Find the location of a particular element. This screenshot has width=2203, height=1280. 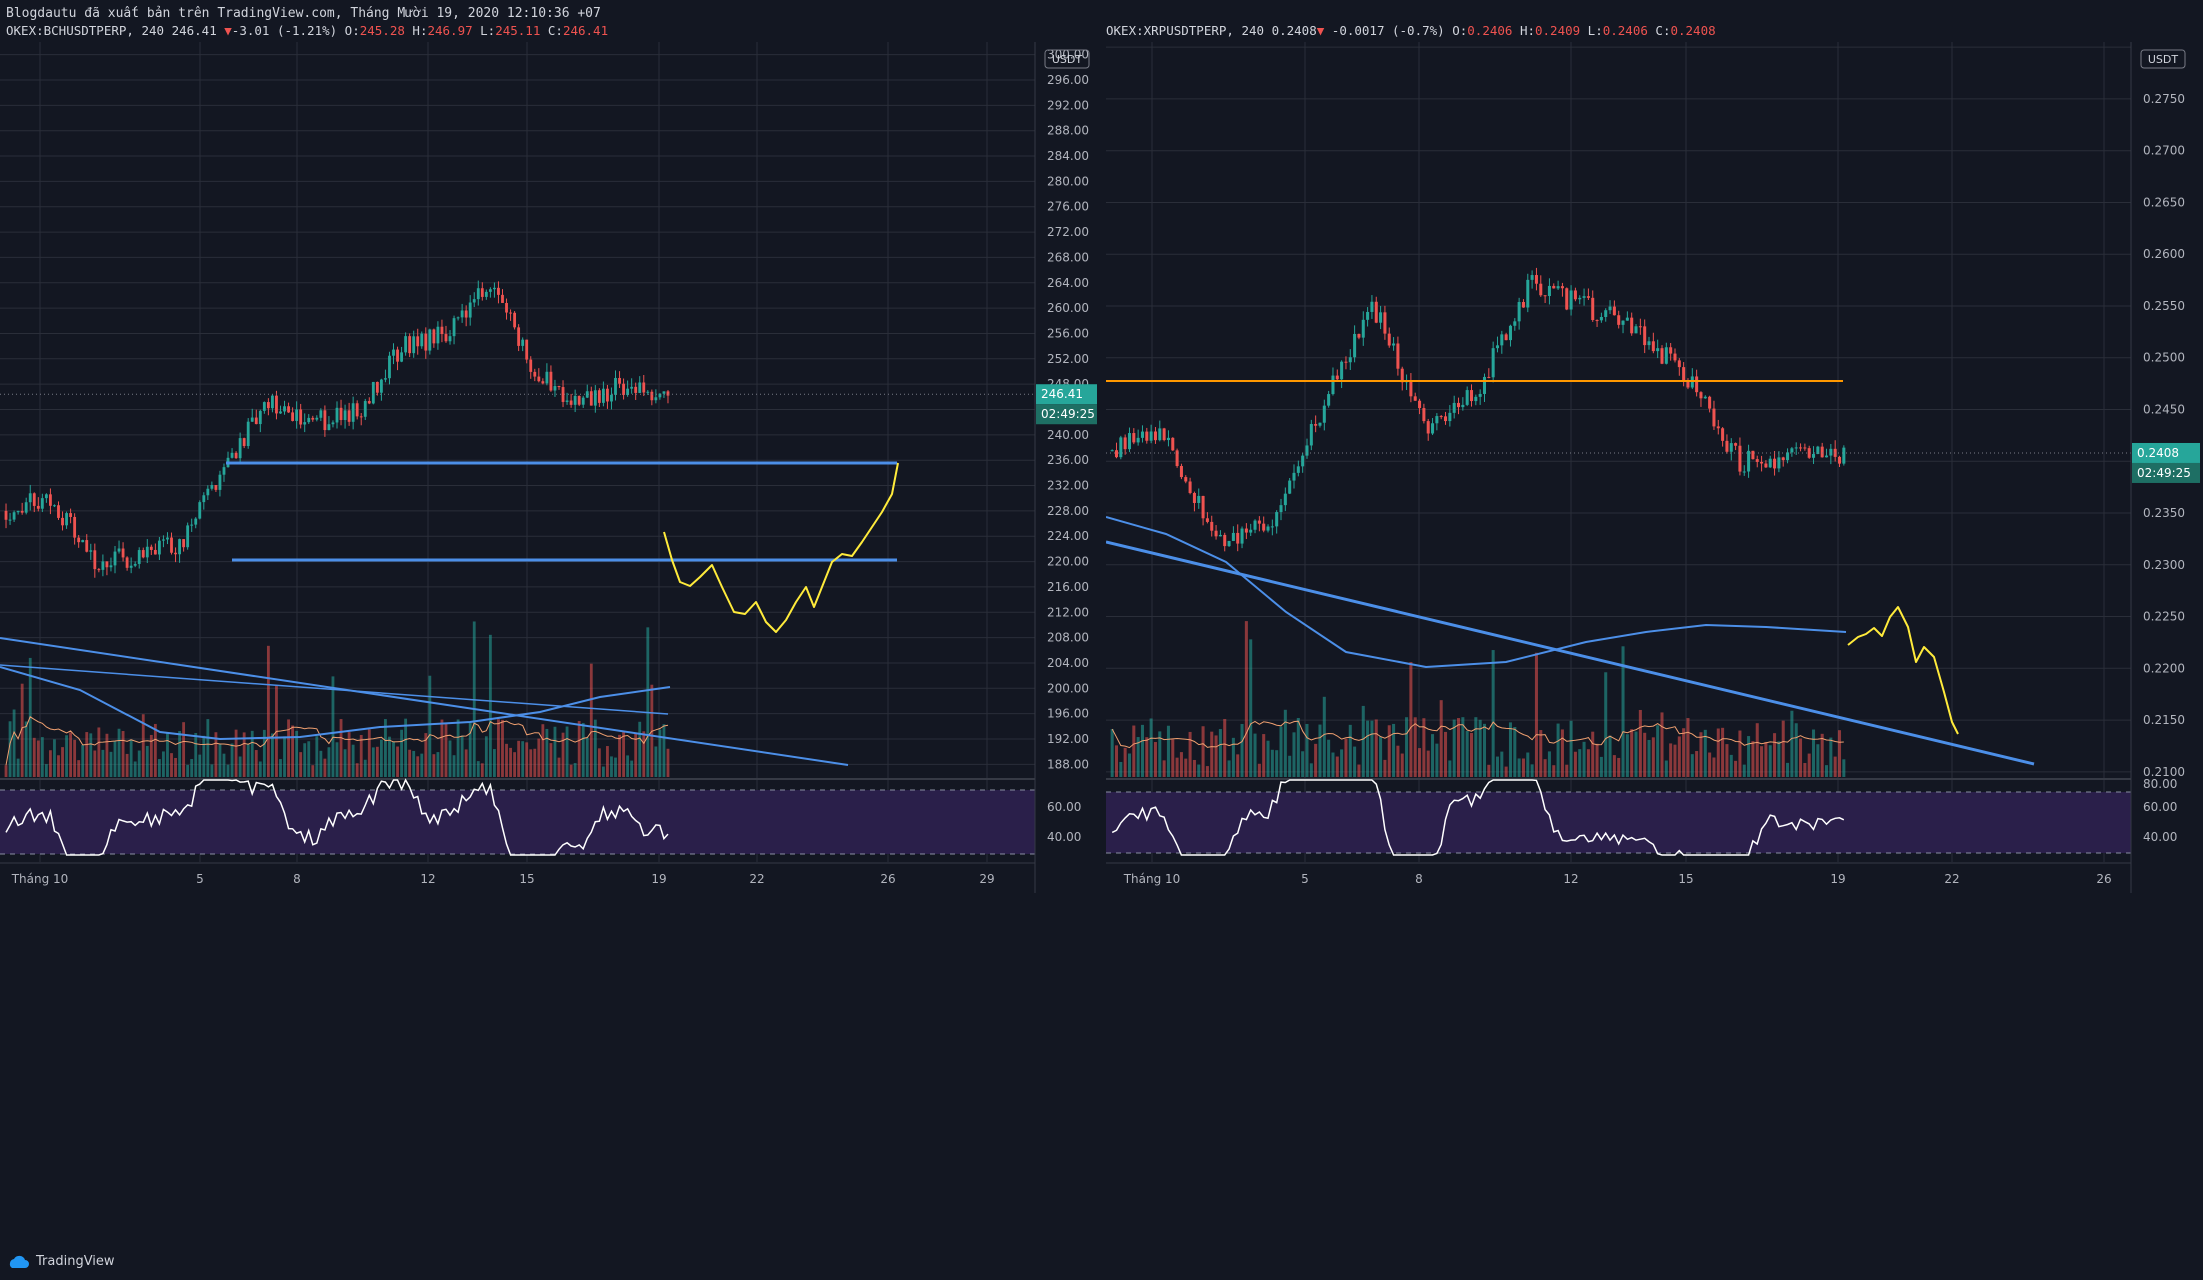

tradingview-logo: TradingView is located at coordinates (60, 1261).